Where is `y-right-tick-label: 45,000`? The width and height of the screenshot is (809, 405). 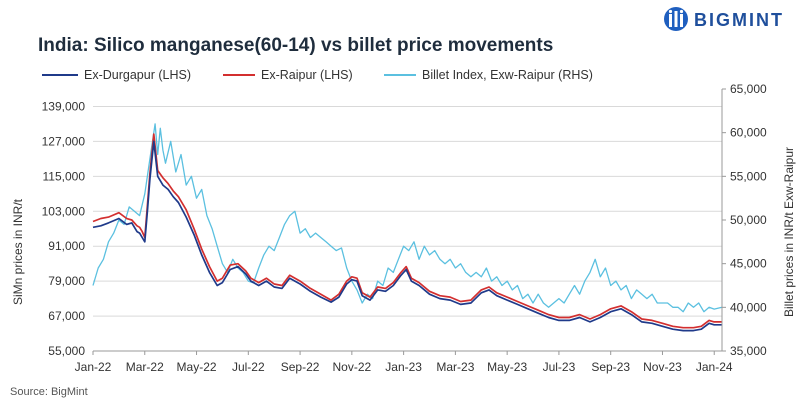 y-right-tick-label: 45,000 is located at coordinates (748, 264).